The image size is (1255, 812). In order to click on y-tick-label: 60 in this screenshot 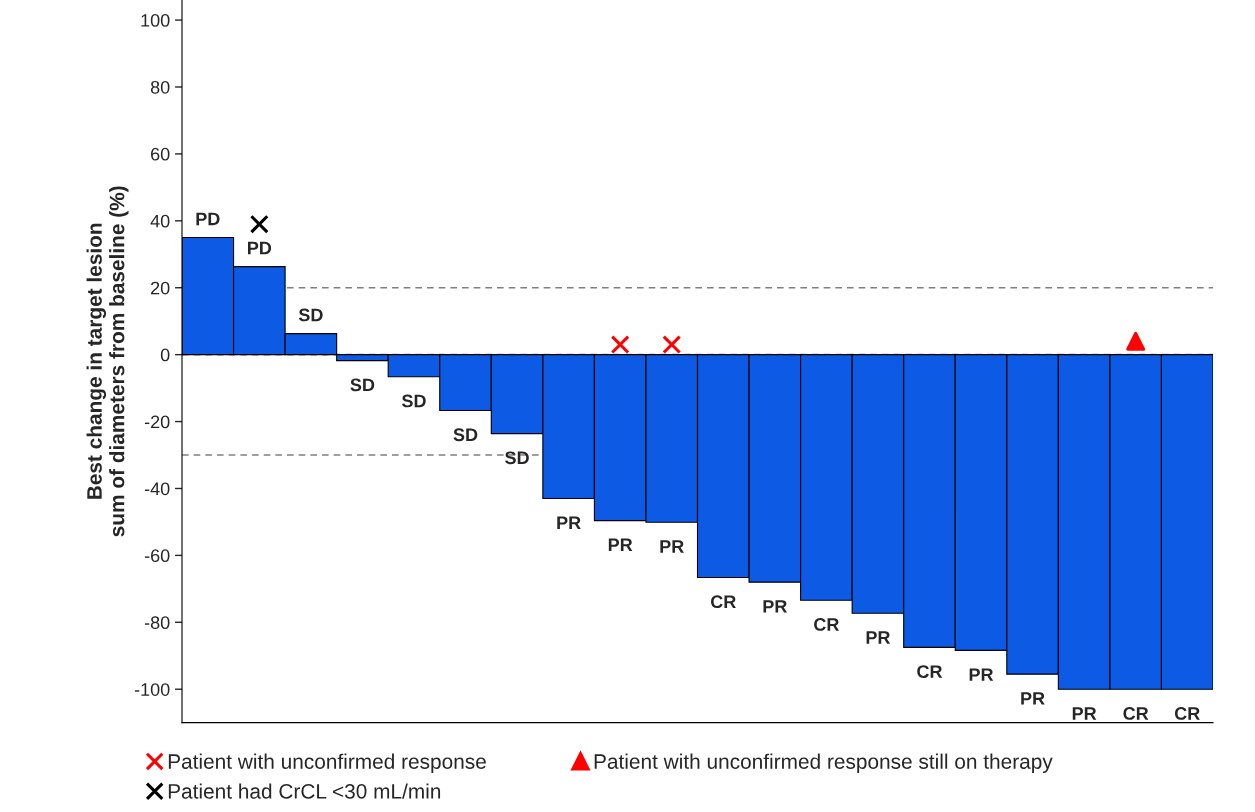, I will do `click(160, 154)`.